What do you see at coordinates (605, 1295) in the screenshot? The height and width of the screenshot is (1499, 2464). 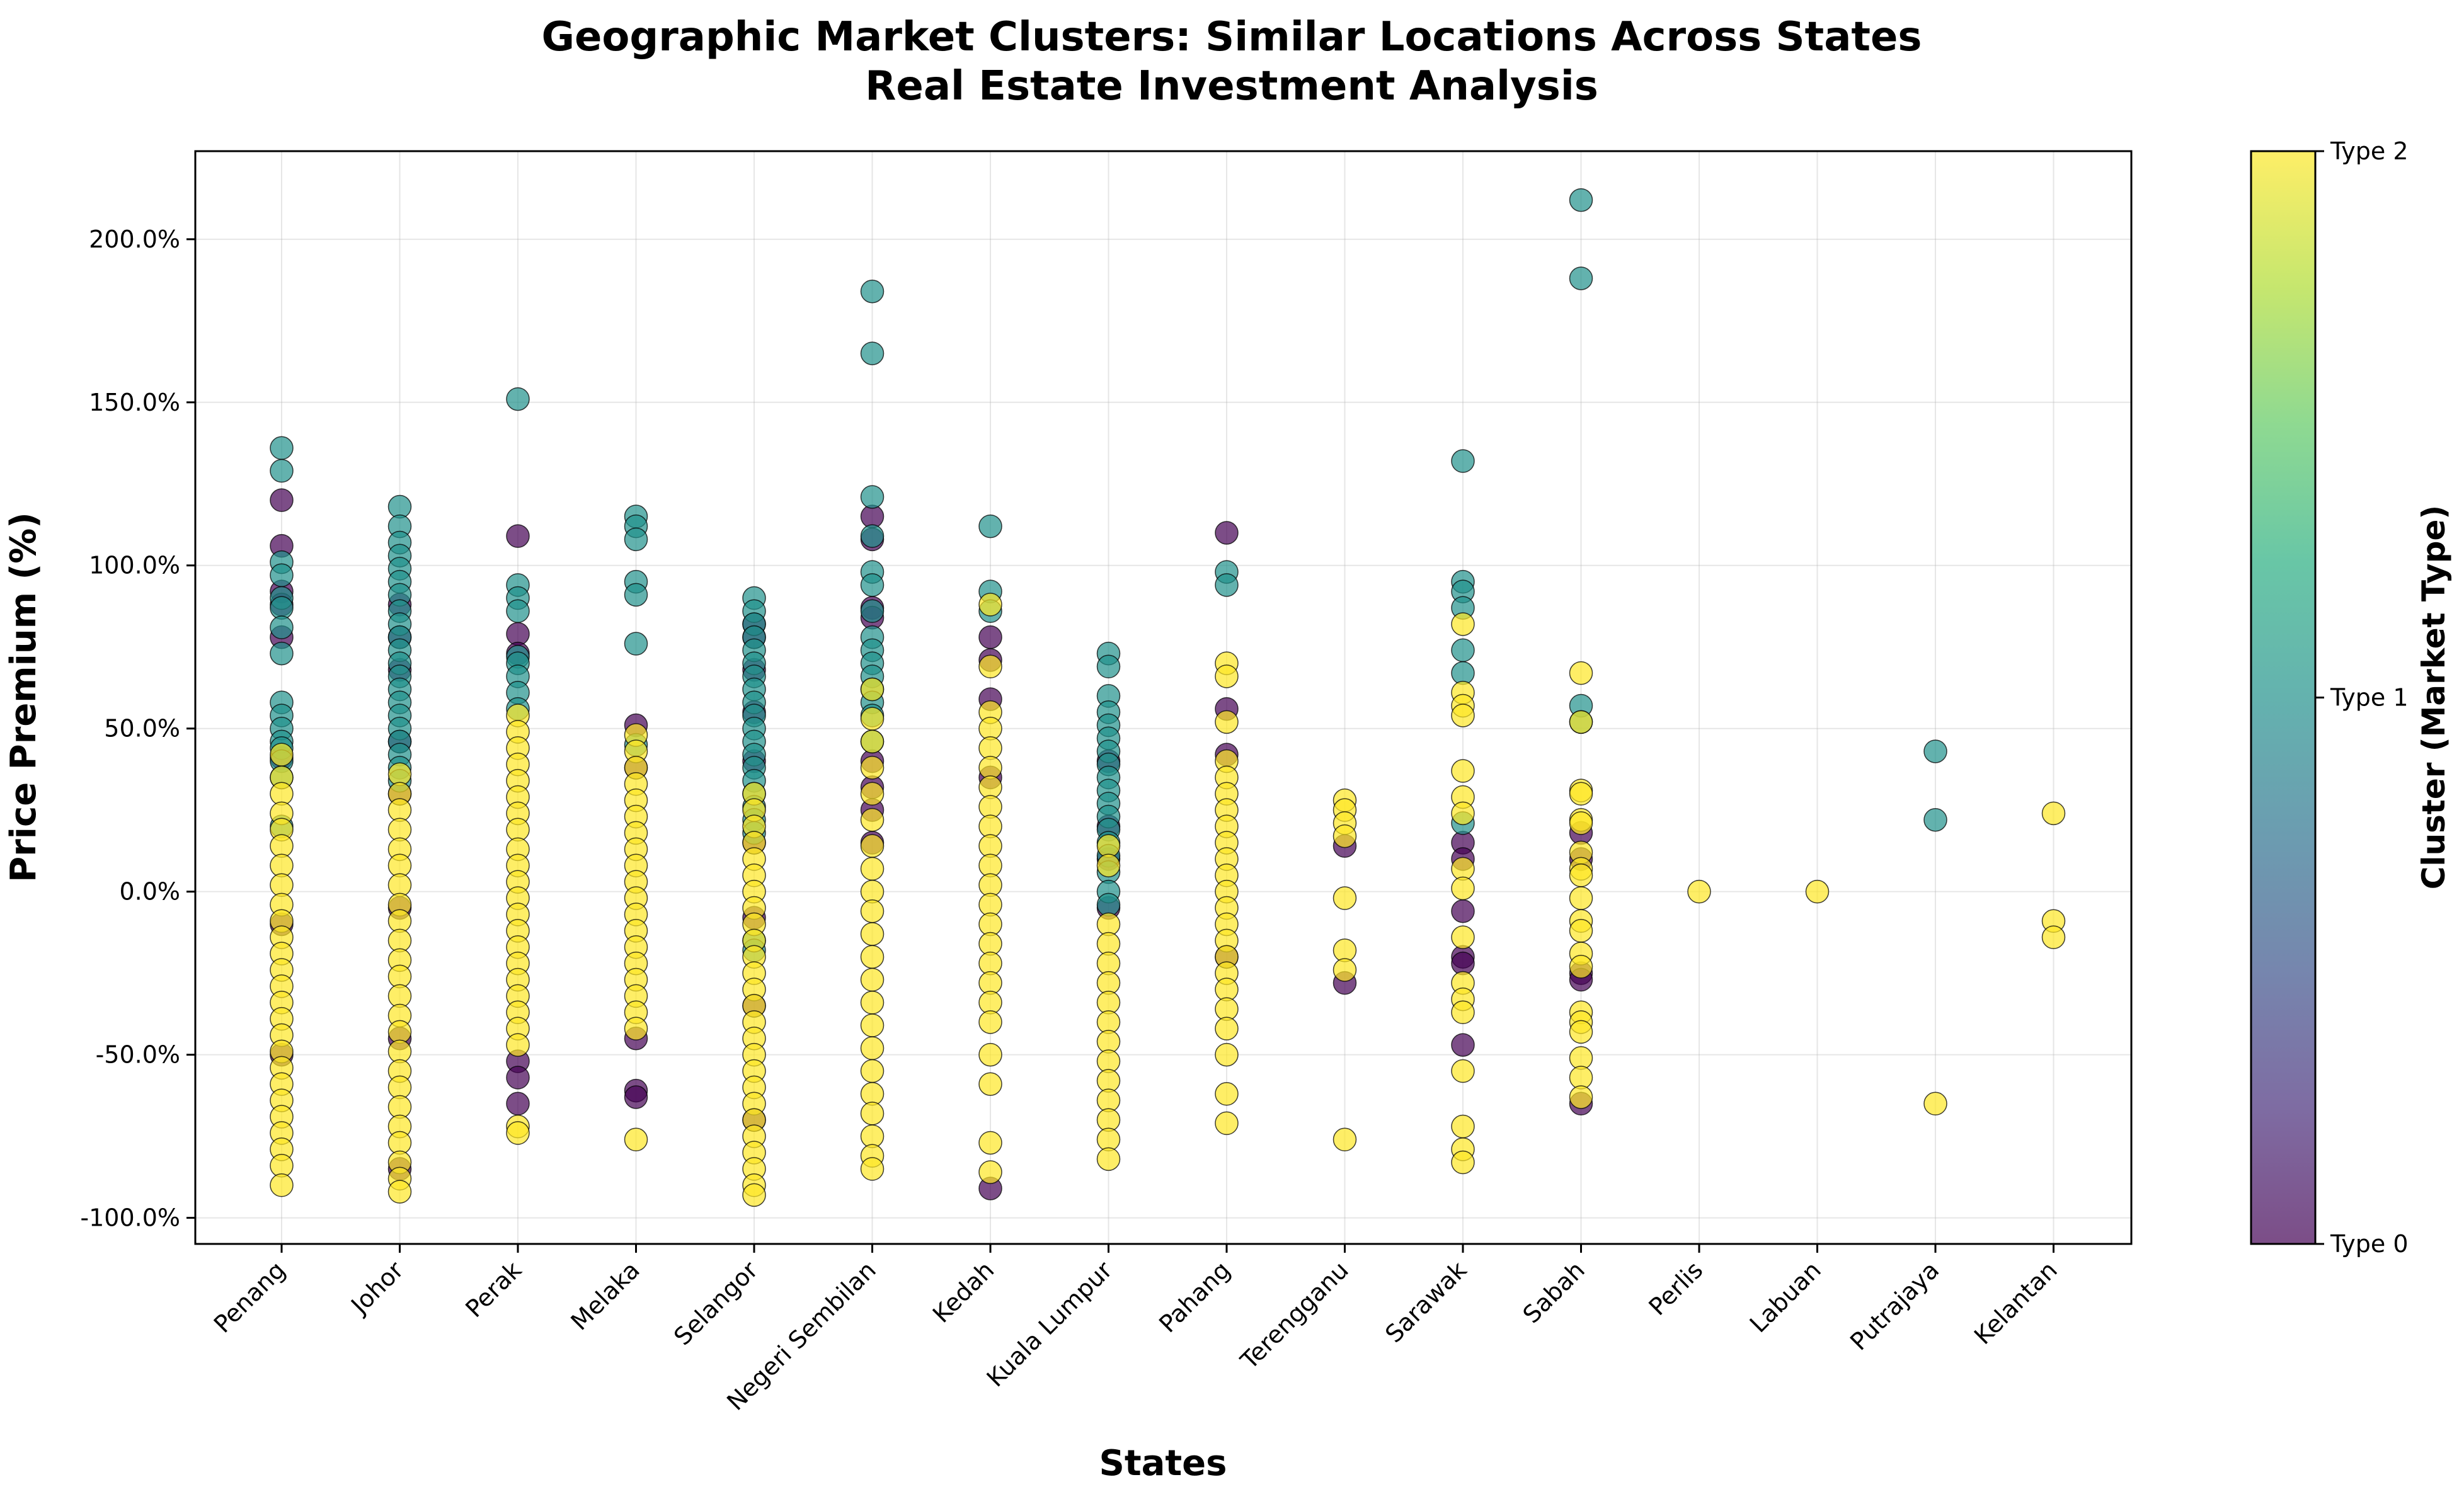 I see `x-tick-label: Melaka` at bounding box center [605, 1295].